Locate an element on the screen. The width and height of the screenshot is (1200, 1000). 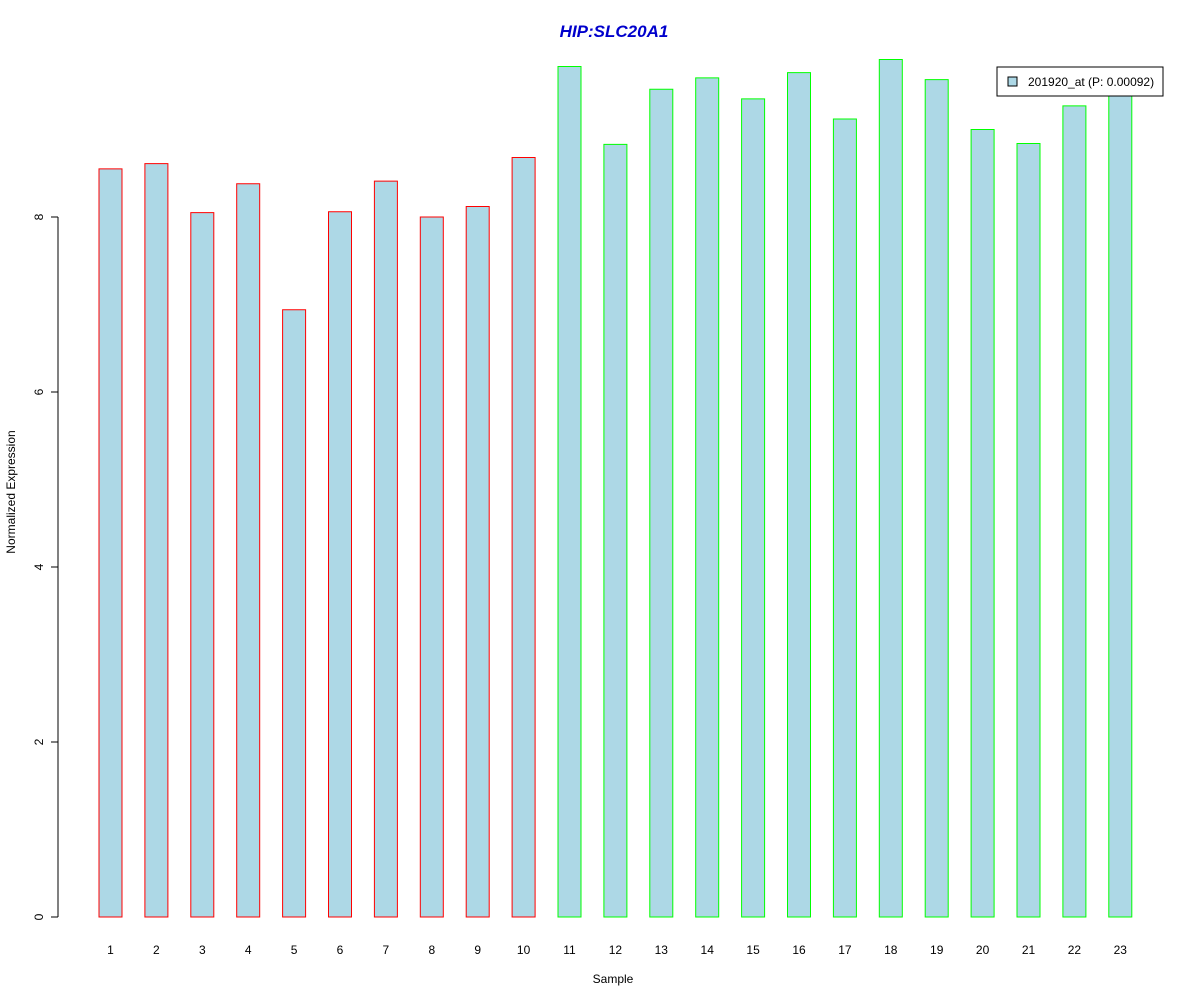
x-axis-label: Sample is located at coordinates (613, 979).